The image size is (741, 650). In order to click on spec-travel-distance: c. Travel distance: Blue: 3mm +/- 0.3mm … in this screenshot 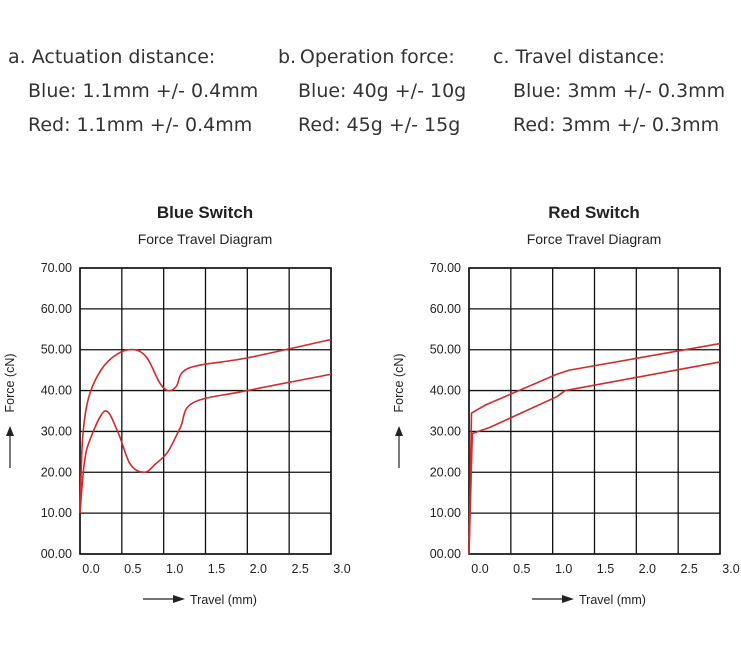, I will do `click(609, 91)`.